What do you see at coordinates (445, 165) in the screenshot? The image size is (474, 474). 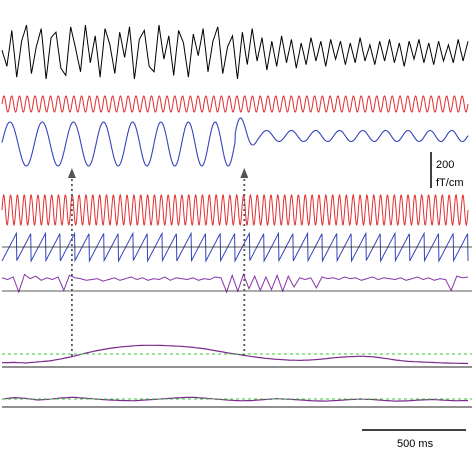 I see `y-scale-label-value: 200` at bounding box center [445, 165].